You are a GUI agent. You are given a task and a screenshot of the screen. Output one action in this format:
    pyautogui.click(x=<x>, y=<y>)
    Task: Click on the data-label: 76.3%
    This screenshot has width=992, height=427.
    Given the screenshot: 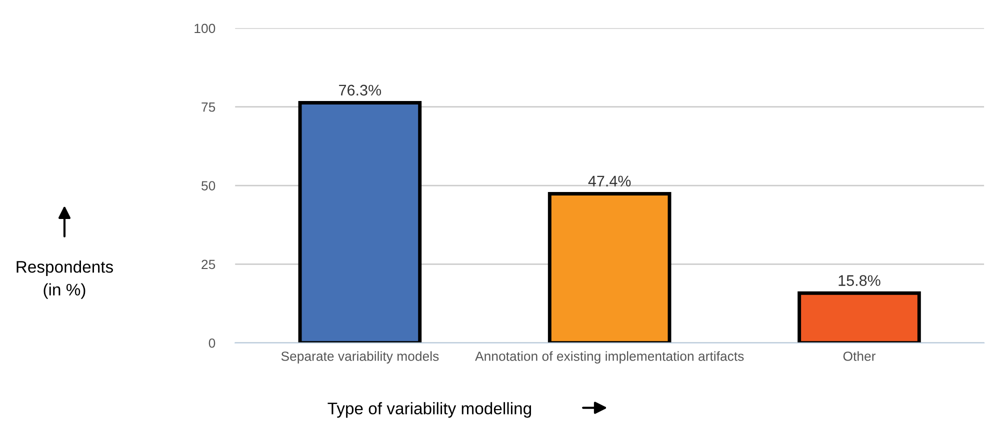 What is the action you would take?
    pyautogui.click(x=360, y=90)
    